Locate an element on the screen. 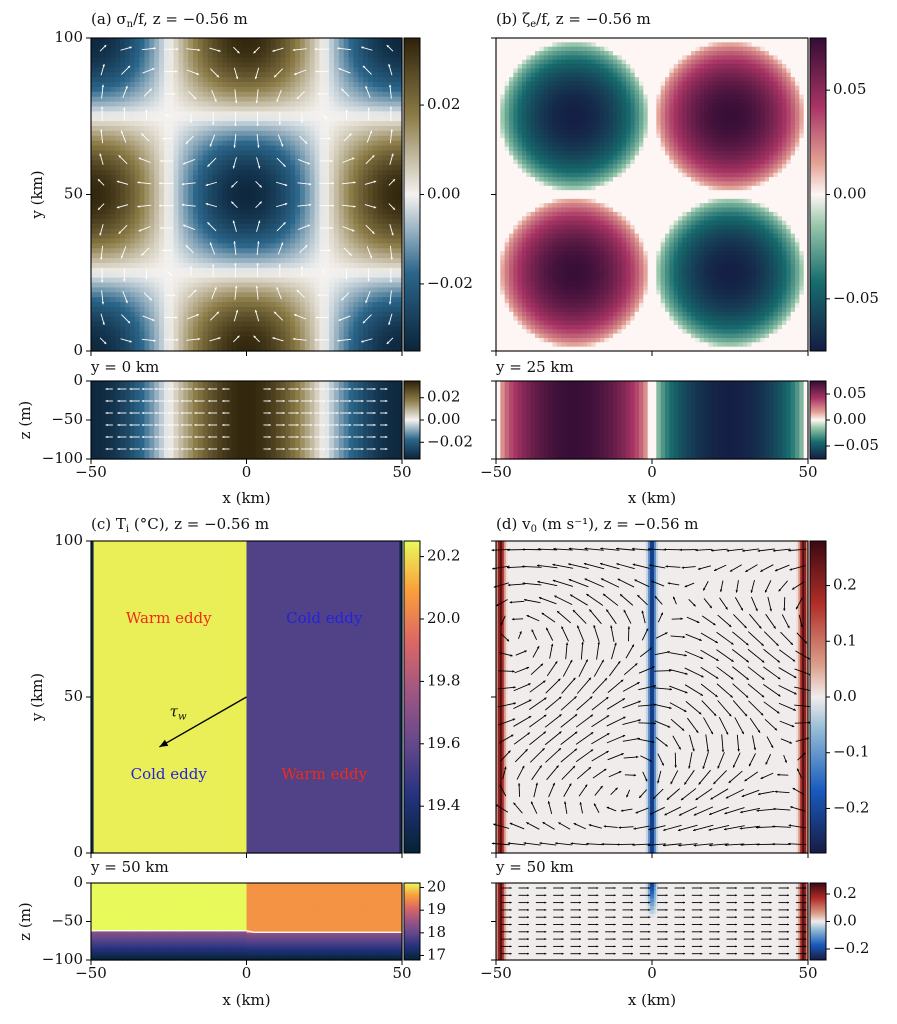 The height and width of the screenshot is (1024, 897). panel-a-title: (a) σn/f, z = −0.56 m is located at coordinates (169, 20).